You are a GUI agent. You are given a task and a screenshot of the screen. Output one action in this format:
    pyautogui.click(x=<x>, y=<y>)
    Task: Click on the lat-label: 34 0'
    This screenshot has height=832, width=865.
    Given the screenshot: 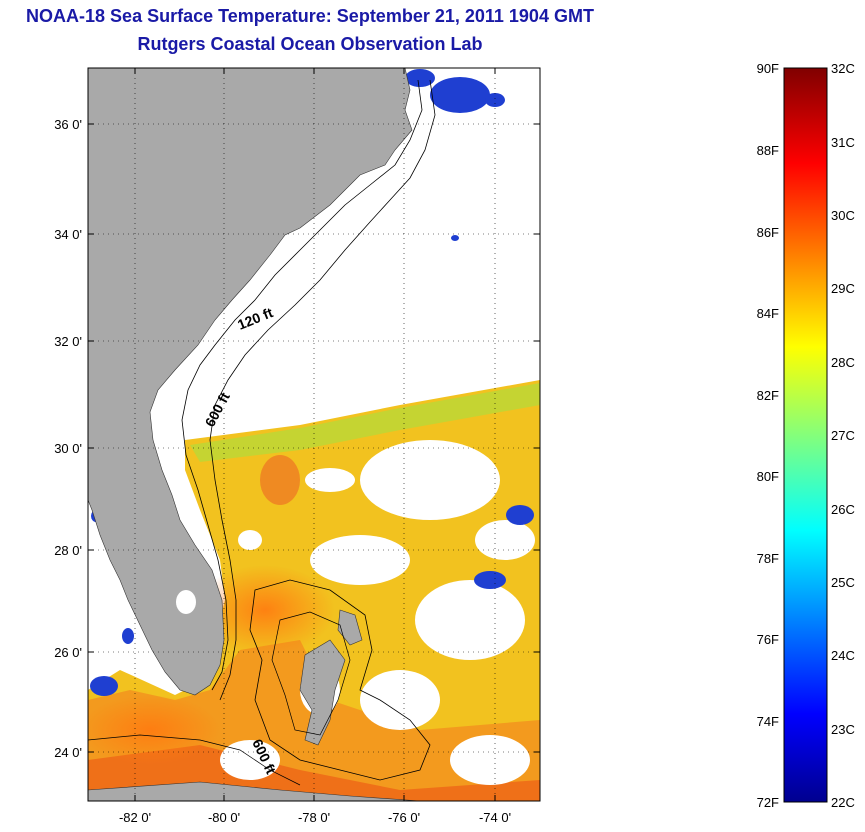 What is the action you would take?
    pyautogui.click(x=68, y=234)
    